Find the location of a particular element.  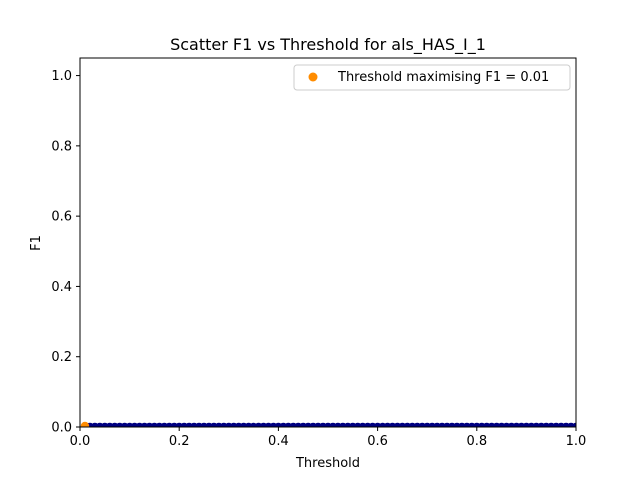

y-tick-label: 0.0 is located at coordinates (61, 428).